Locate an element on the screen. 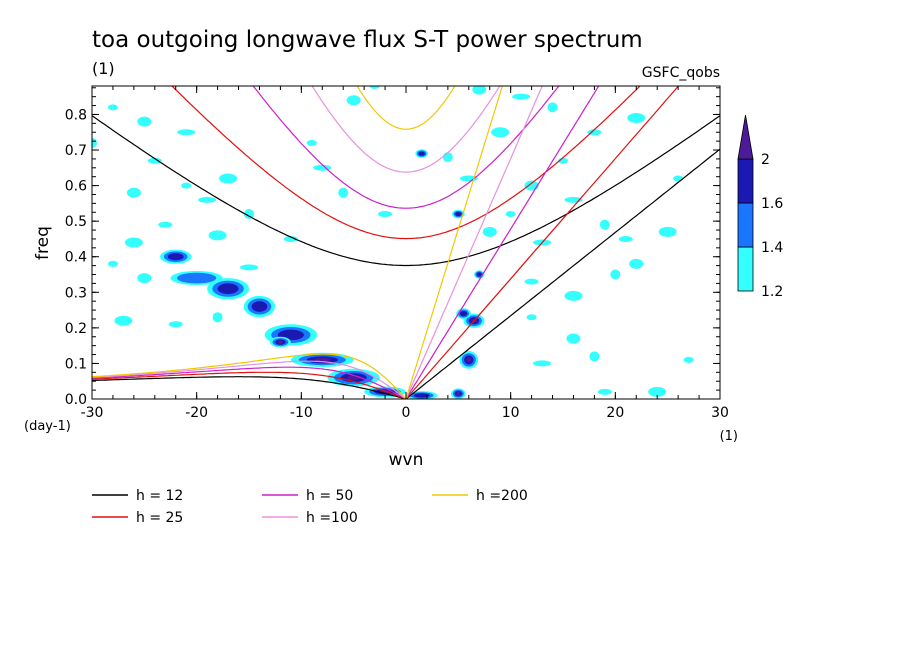 The image size is (904, 654). colorbar-top-arrow is located at coordinates (745, 137).